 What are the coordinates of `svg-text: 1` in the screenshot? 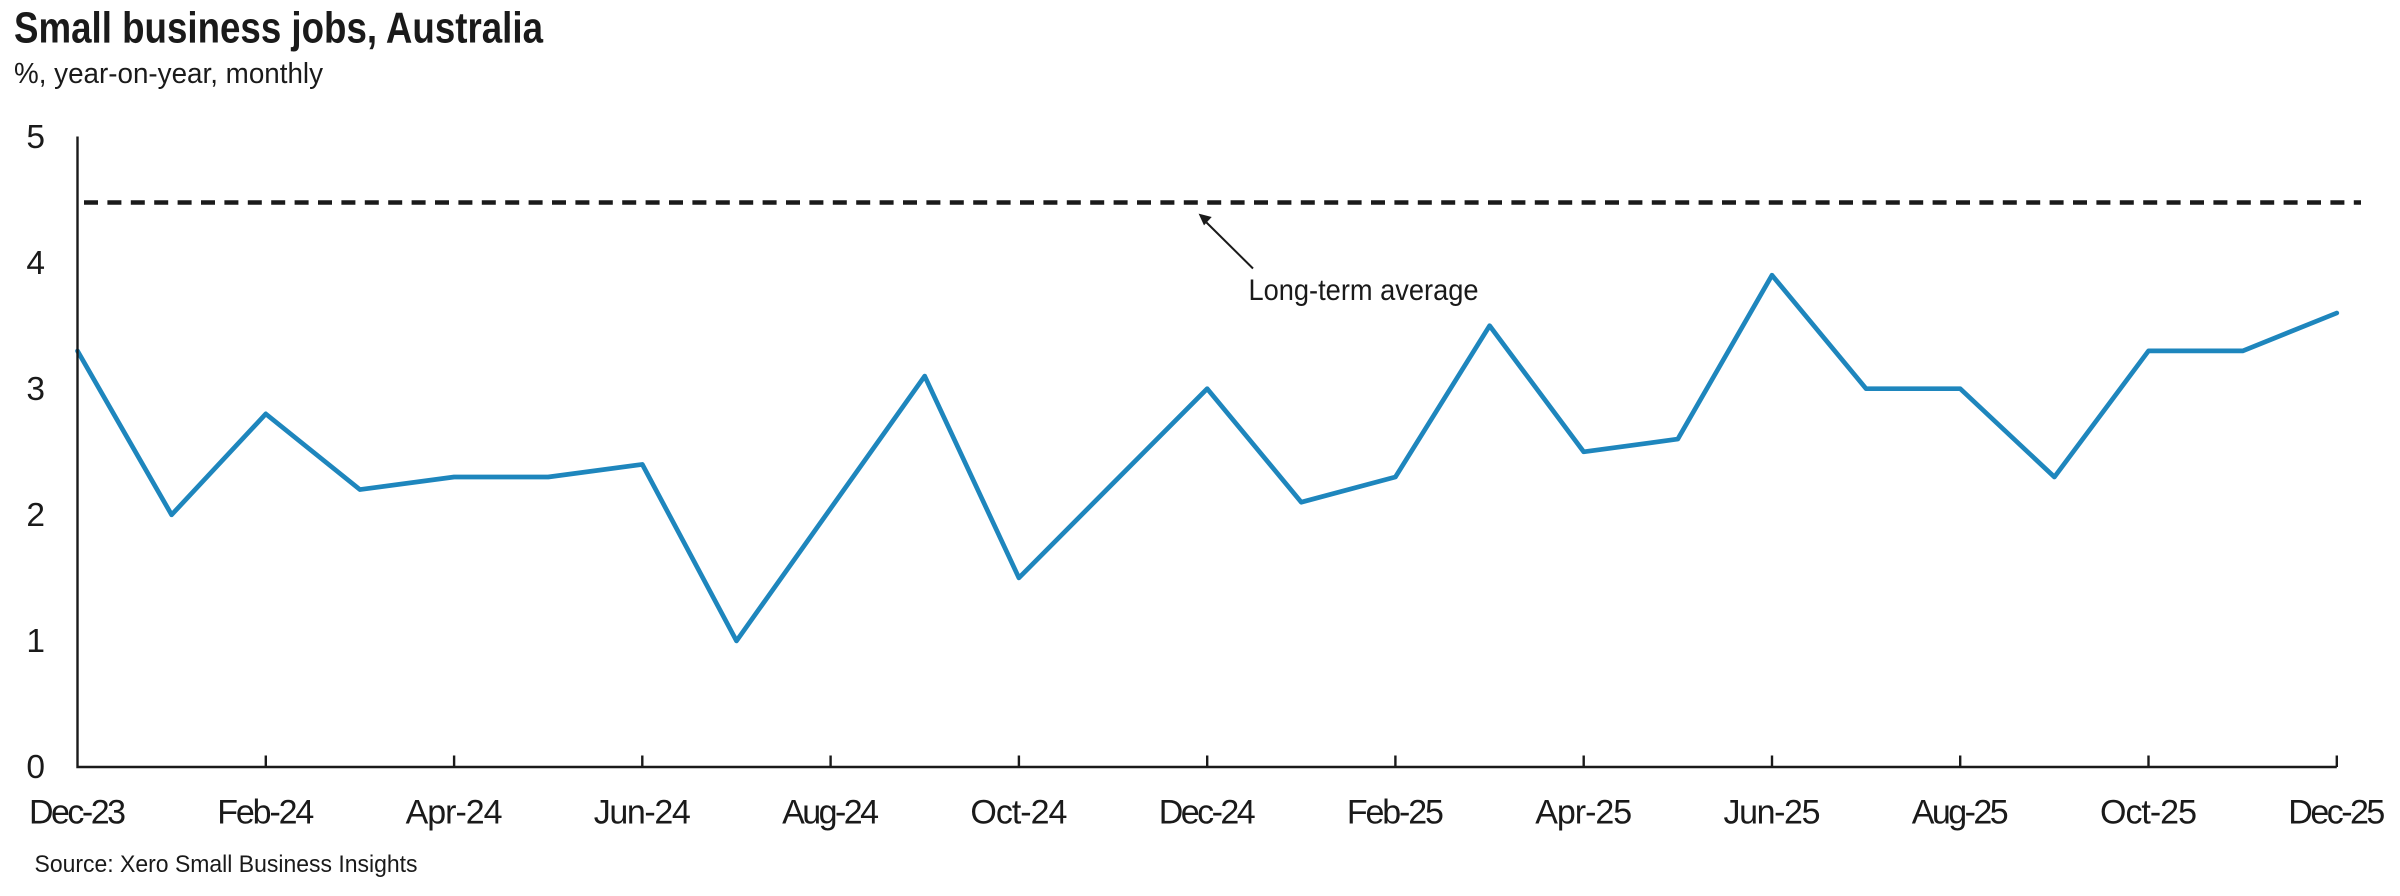 It's located at (35, 641).